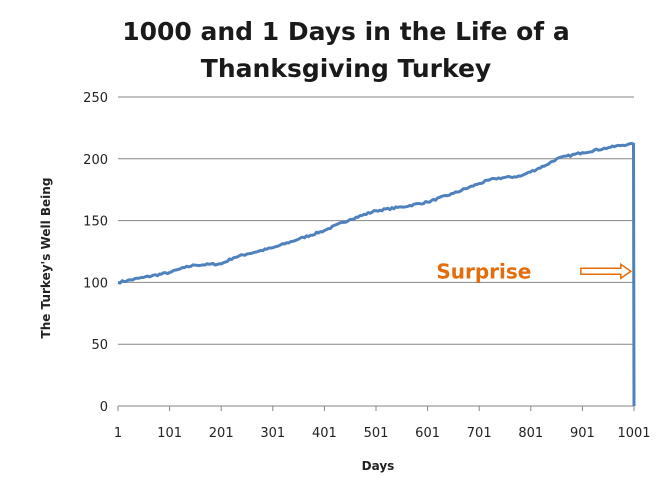 The image size is (659, 477). Describe the element at coordinates (324, 433) in the screenshot. I see `x-tick-label: 401` at that location.